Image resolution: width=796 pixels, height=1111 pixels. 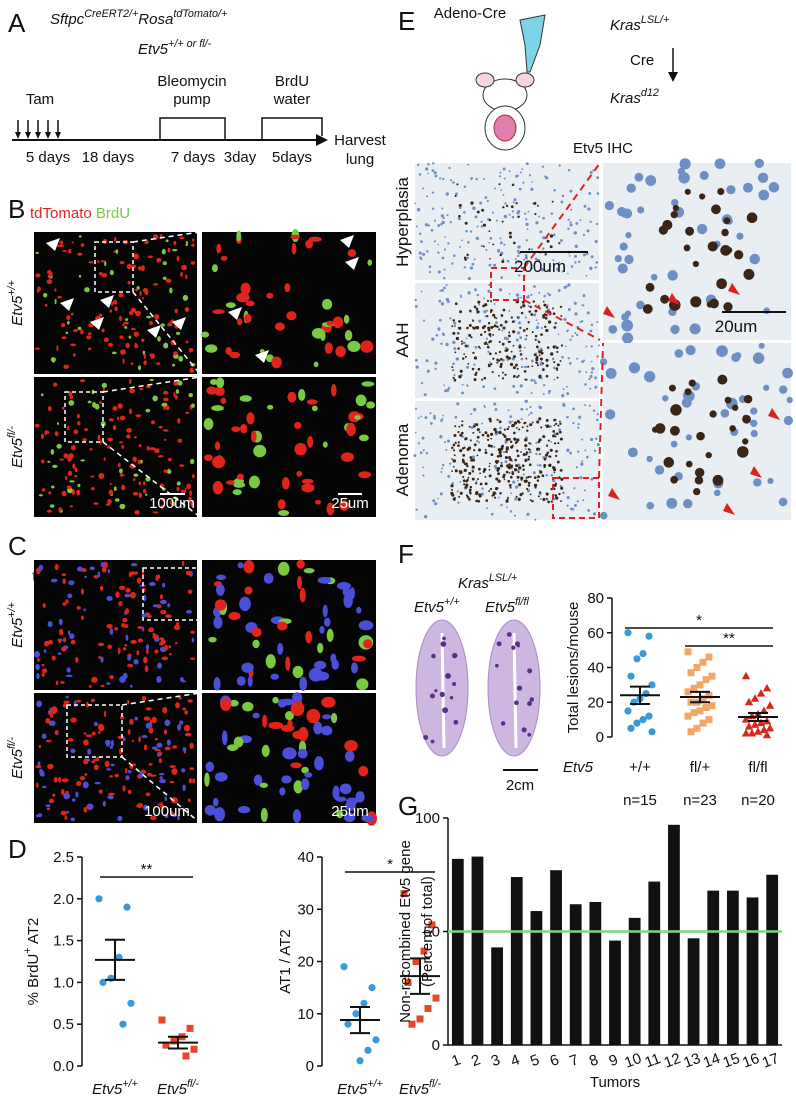 I want to click on text-part: Etv5, so click(x=352, y=1089).